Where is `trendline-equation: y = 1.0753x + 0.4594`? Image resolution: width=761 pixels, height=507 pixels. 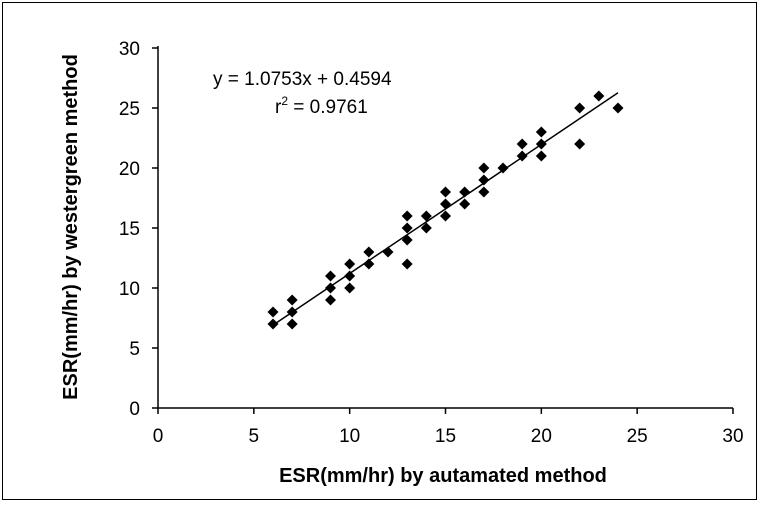
trendline-equation: y = 1.0753x + 0.4594 is located at coordinates (302, 79).